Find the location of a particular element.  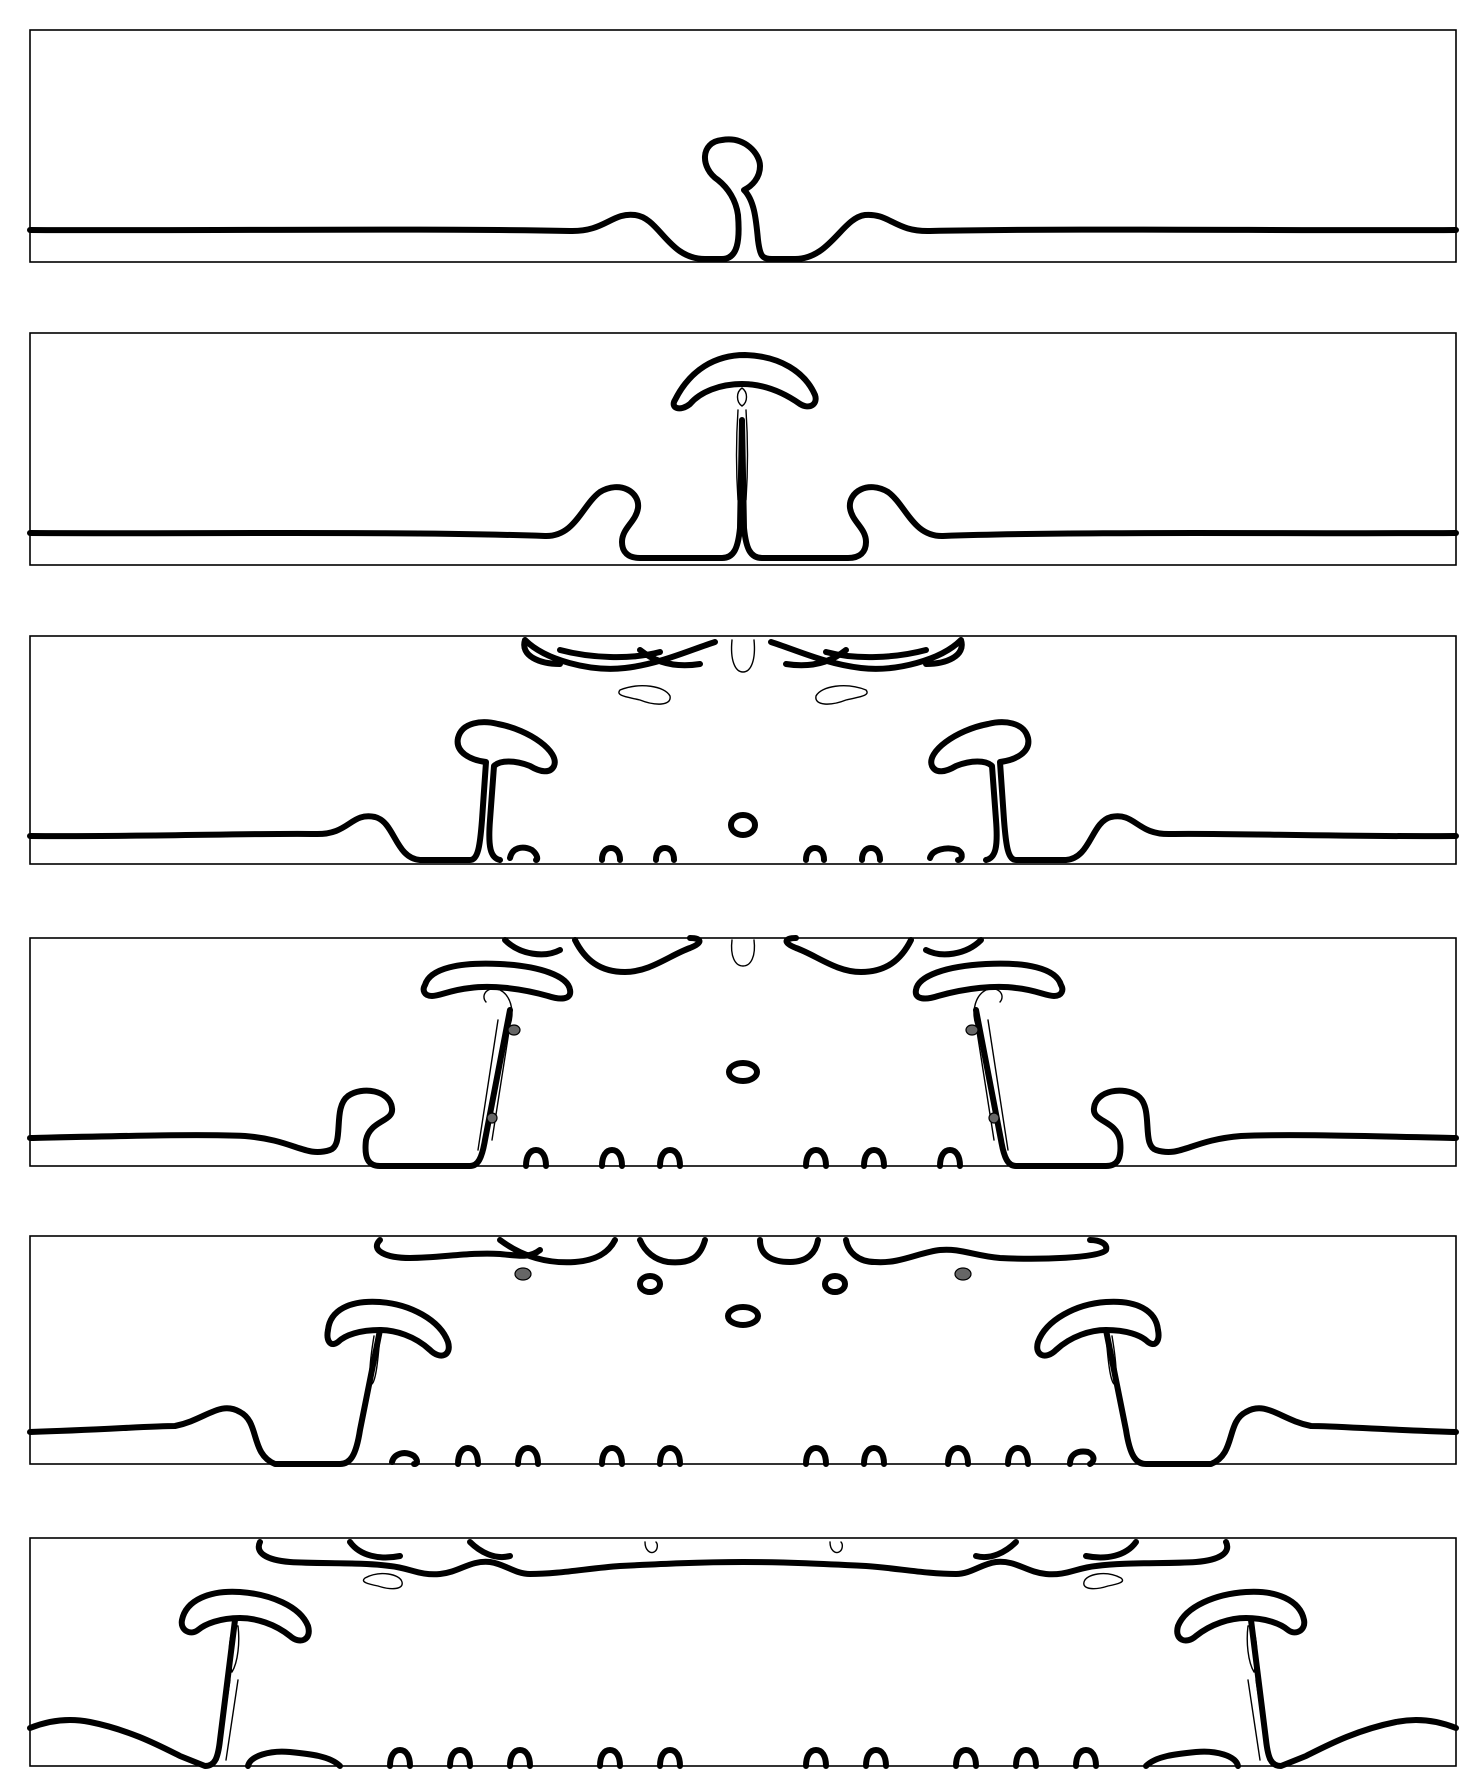

panel-2-stem-contour is located at coordinates (742, 444).